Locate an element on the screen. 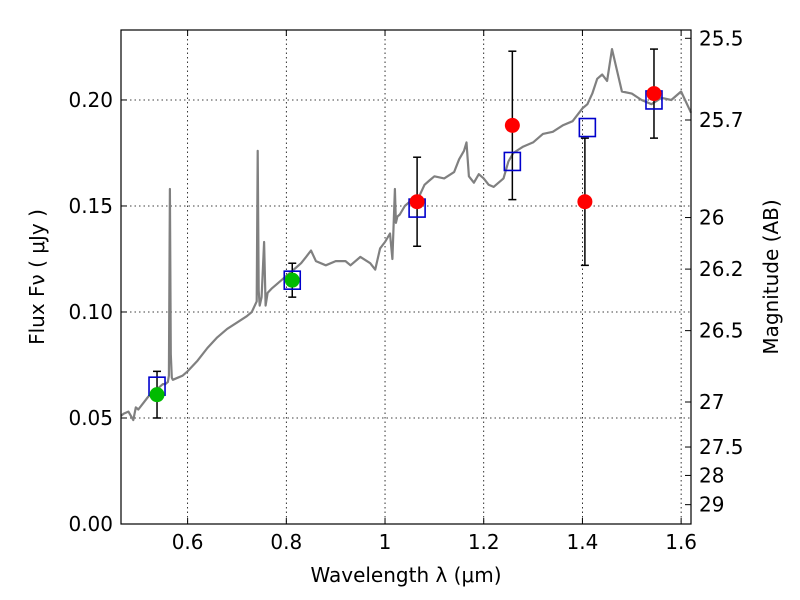 This screenshot has height=600, width=800. y2-axis-label: Magnitude (AB) is located at coordinates (771, 276).